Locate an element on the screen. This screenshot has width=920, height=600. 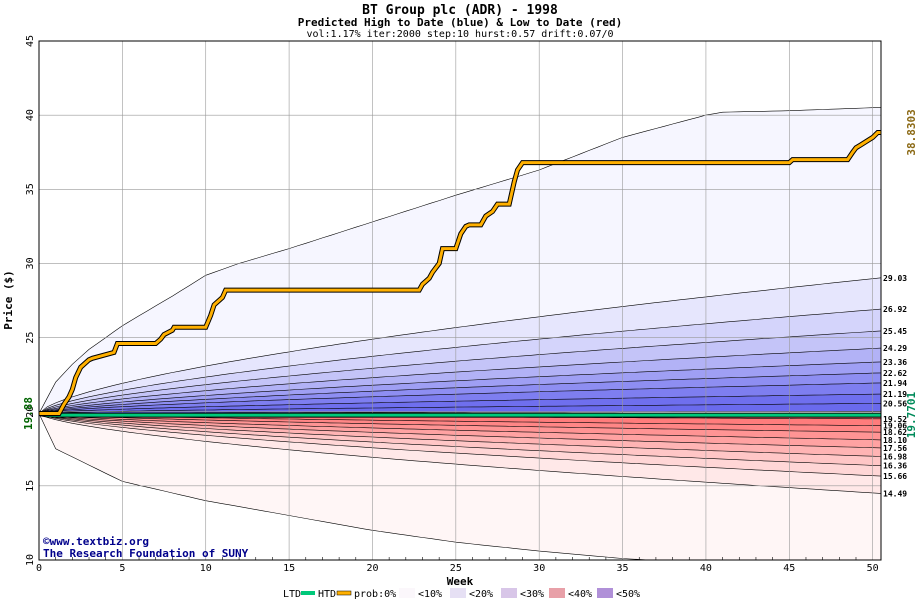
band-end-label: 29.03 is located at coordinates (895, 278).